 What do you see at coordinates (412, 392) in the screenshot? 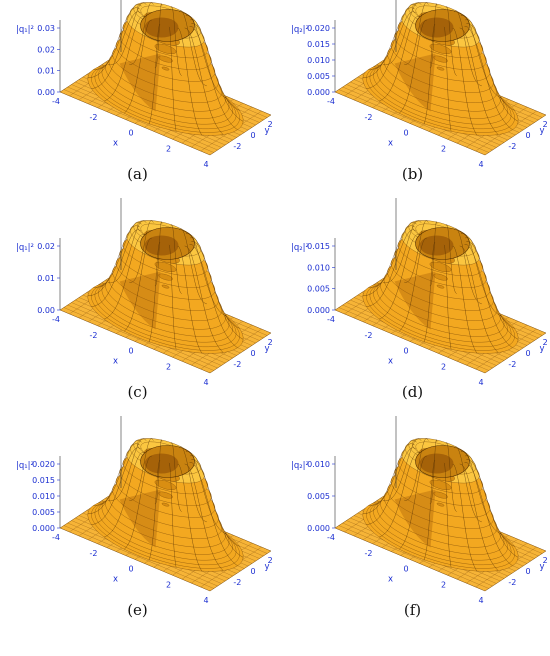
I see `panel-caption: (d)` at bounding box center [412, 392].